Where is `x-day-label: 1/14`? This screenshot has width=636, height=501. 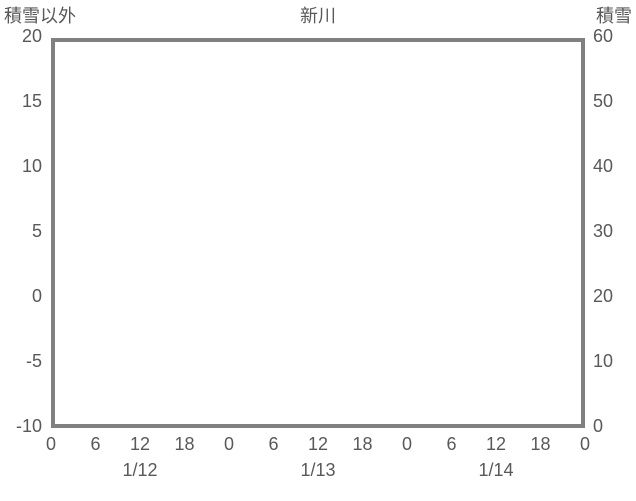 x-day-label: 1/14 is located at coordinates (496, 470).